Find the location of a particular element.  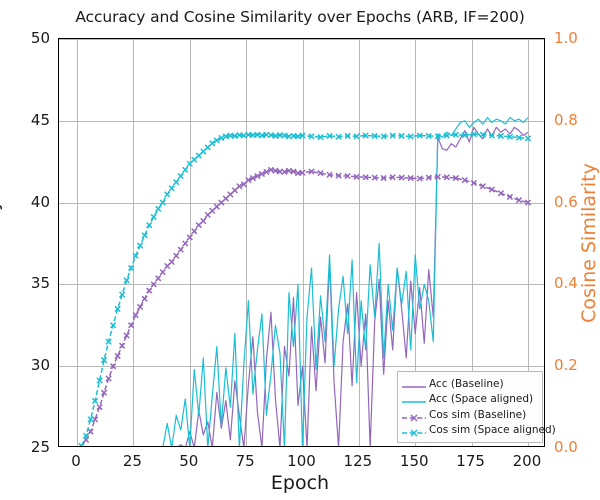

y-tick-label: 50 is located at coordinates (40, 38).